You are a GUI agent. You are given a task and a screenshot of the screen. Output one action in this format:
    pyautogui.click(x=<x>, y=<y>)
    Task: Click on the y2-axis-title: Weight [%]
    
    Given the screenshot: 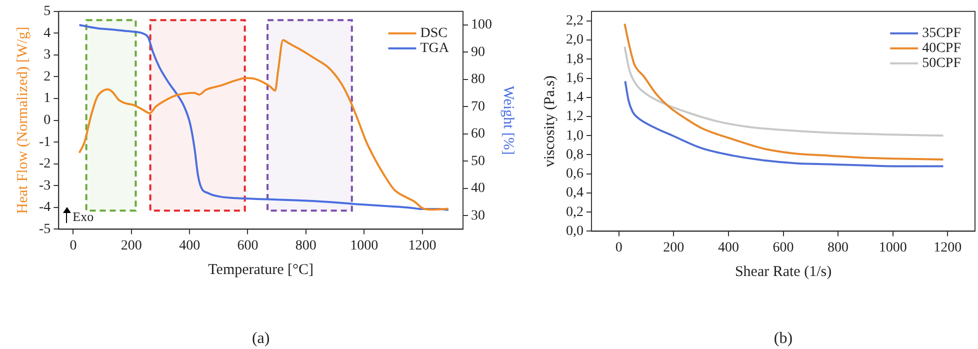 What is the action you would take?
    pyautogui.click(x=508, y=120)
    